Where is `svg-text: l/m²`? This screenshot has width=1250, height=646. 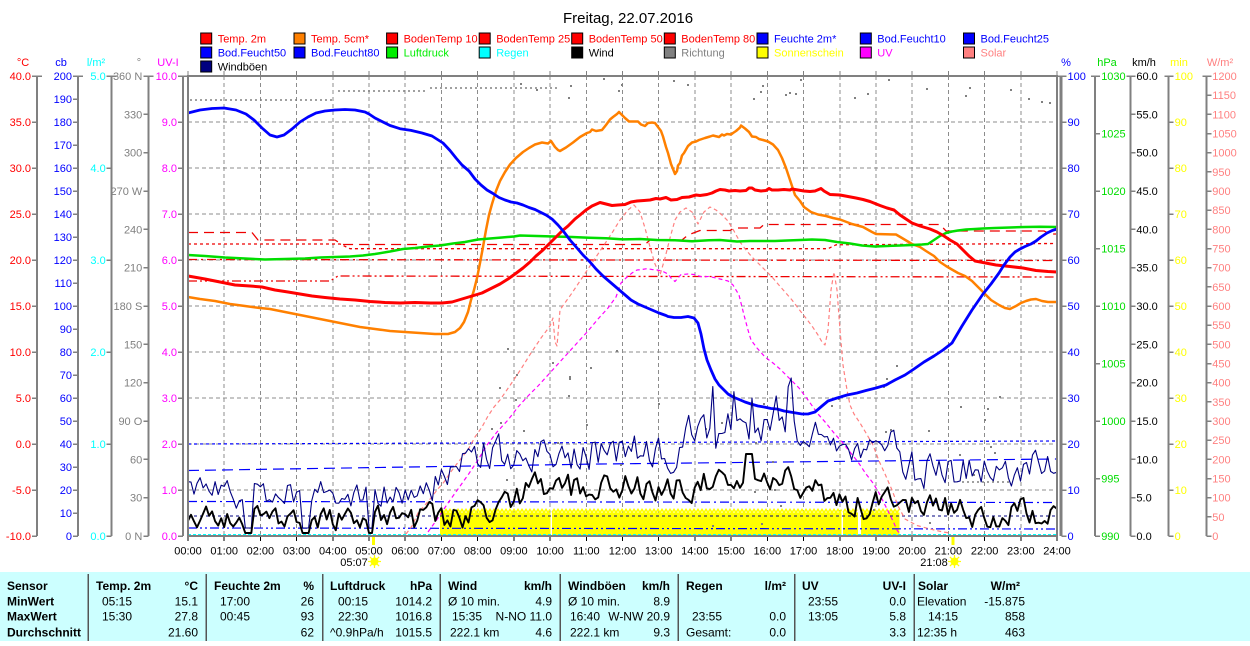
svg-text: l/m² is located at coordinates (775, 586).